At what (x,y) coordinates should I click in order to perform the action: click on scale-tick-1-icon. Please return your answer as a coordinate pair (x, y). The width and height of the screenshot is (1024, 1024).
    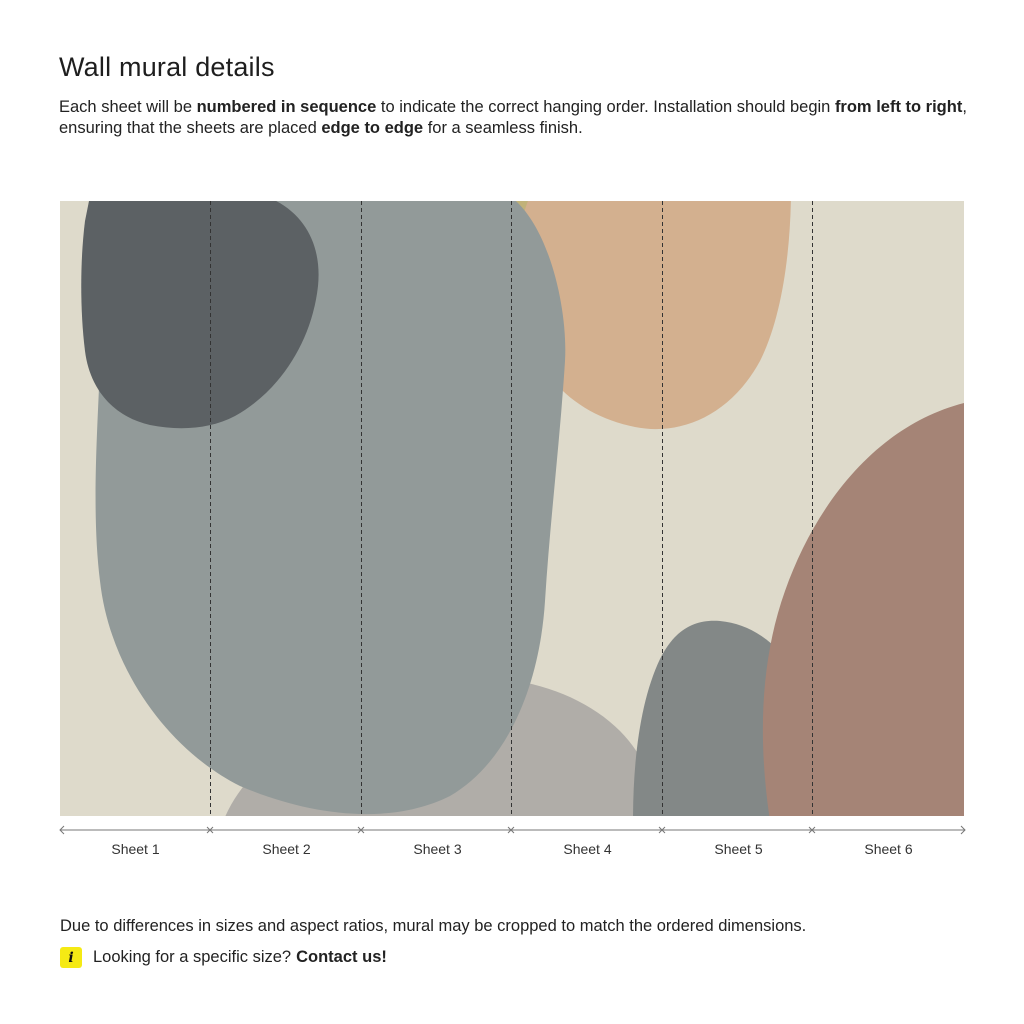
    Looking at the image, I should click on (210, 830).